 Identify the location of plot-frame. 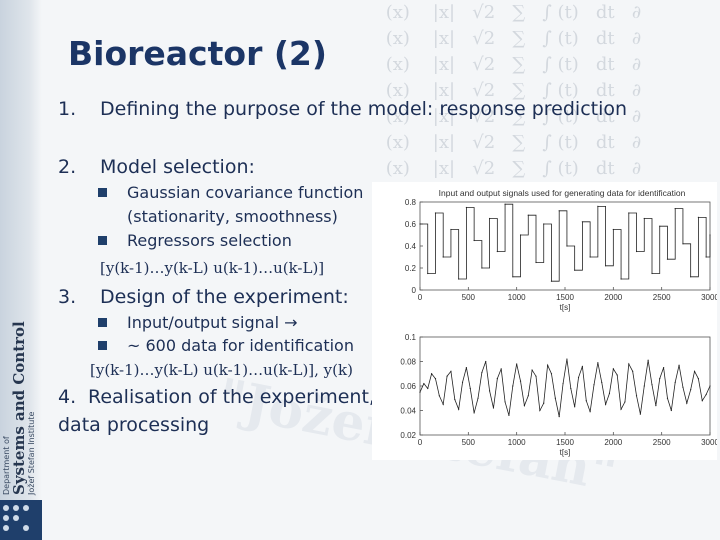
(565, 386).